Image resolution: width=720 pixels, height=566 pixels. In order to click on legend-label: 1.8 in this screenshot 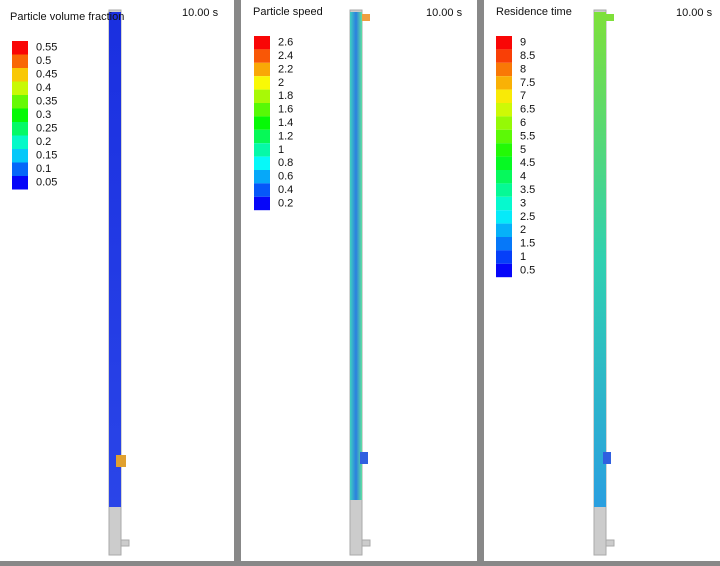, I will do `click(285, 96)`.